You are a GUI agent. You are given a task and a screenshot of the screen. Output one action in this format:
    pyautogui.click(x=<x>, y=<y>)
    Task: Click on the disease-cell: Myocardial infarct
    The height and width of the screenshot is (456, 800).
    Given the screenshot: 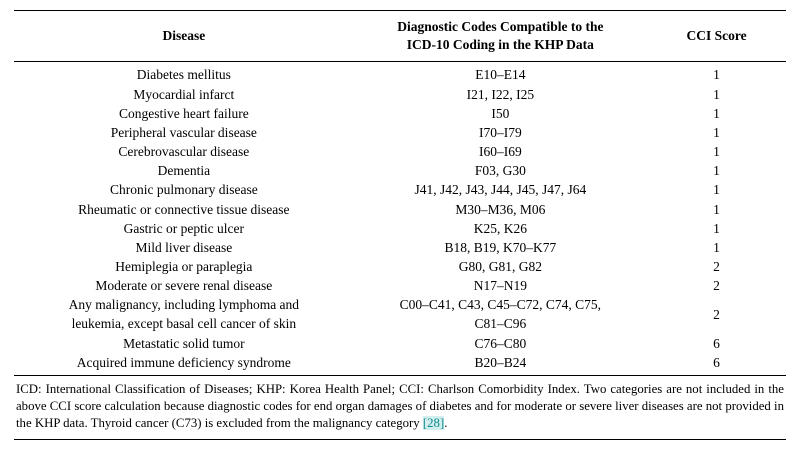 What is the action you would take?
    pyautogui.click(x=184, y=94)
    